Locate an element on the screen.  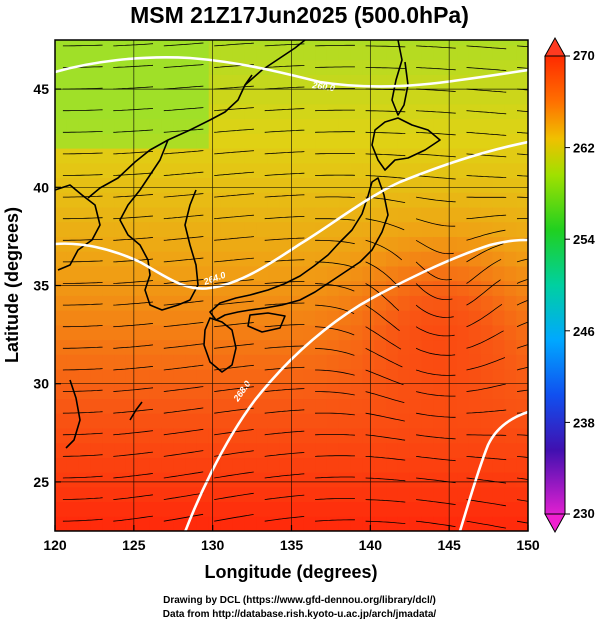
y-tick-label: 30 is located at coordinates (41, 384).